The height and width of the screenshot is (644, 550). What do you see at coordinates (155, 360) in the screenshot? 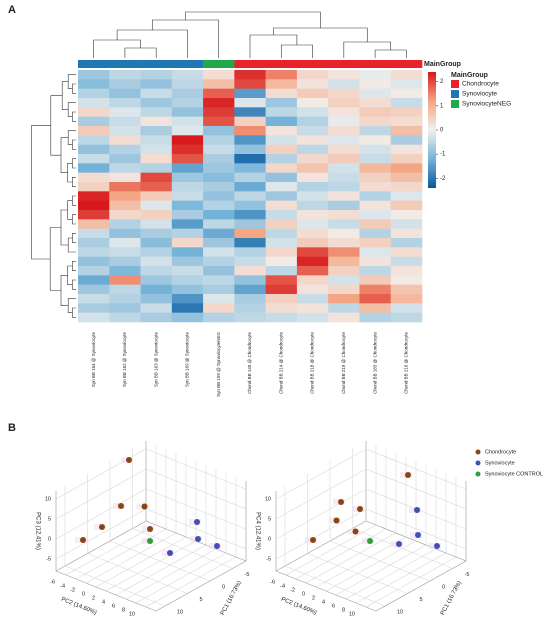
I see `column-label: Syn BB 163 @ Synoviocyte` at bounding box center [155, 360].